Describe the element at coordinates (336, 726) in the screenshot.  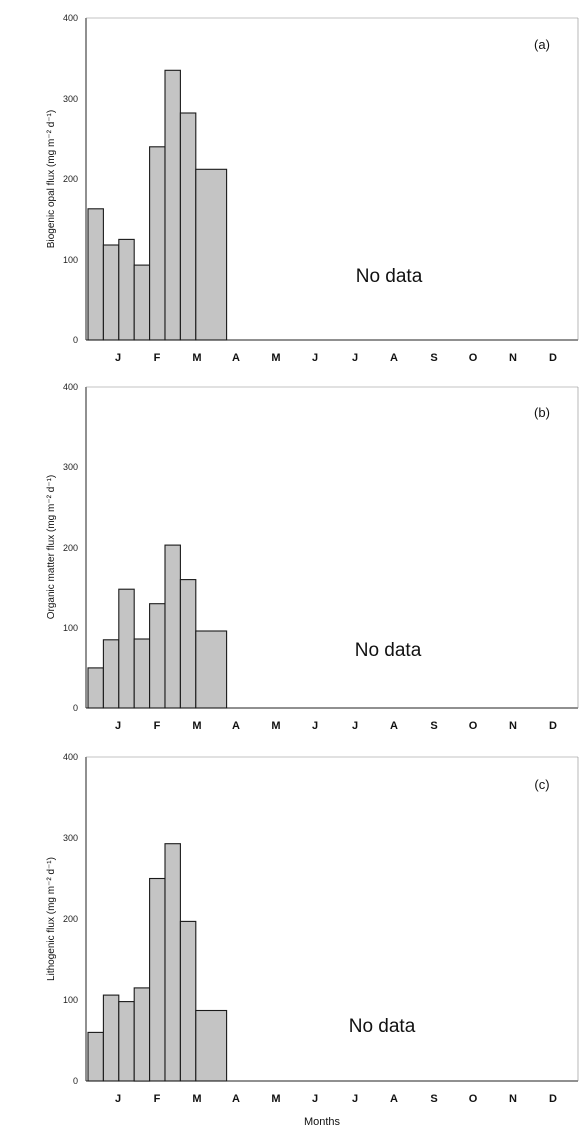
I see `panel-b-month-labels: J F M A M J J A S O N D` at that location.